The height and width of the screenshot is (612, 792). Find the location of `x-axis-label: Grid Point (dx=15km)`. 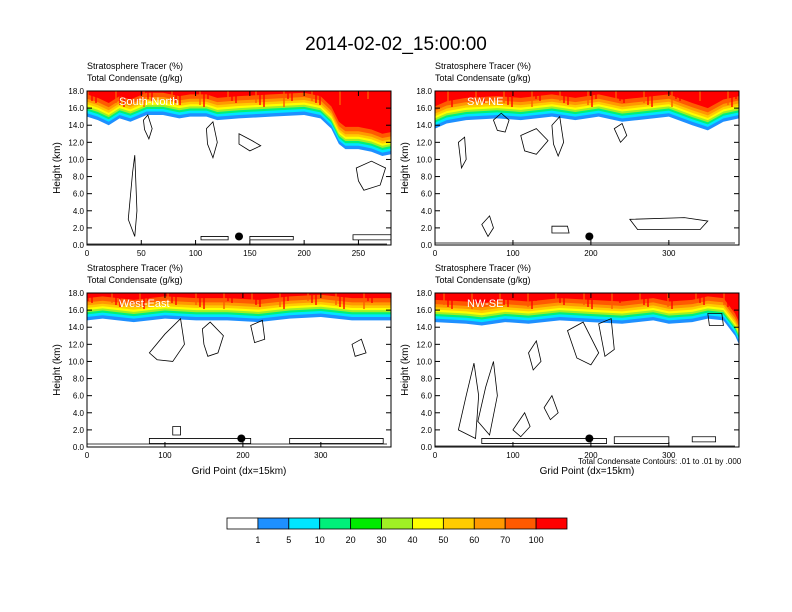

x-axis-label: Grid Point (dx=15km) is located at coordinates (239, 471).